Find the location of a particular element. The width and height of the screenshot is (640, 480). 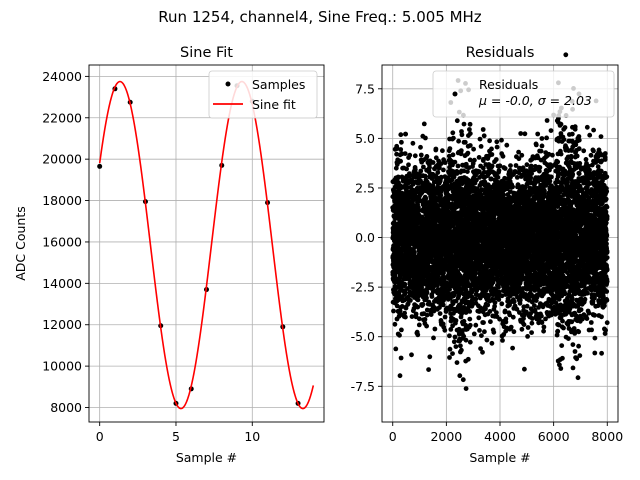

residuals-title: Residuals is located at coordinates (500, 53).